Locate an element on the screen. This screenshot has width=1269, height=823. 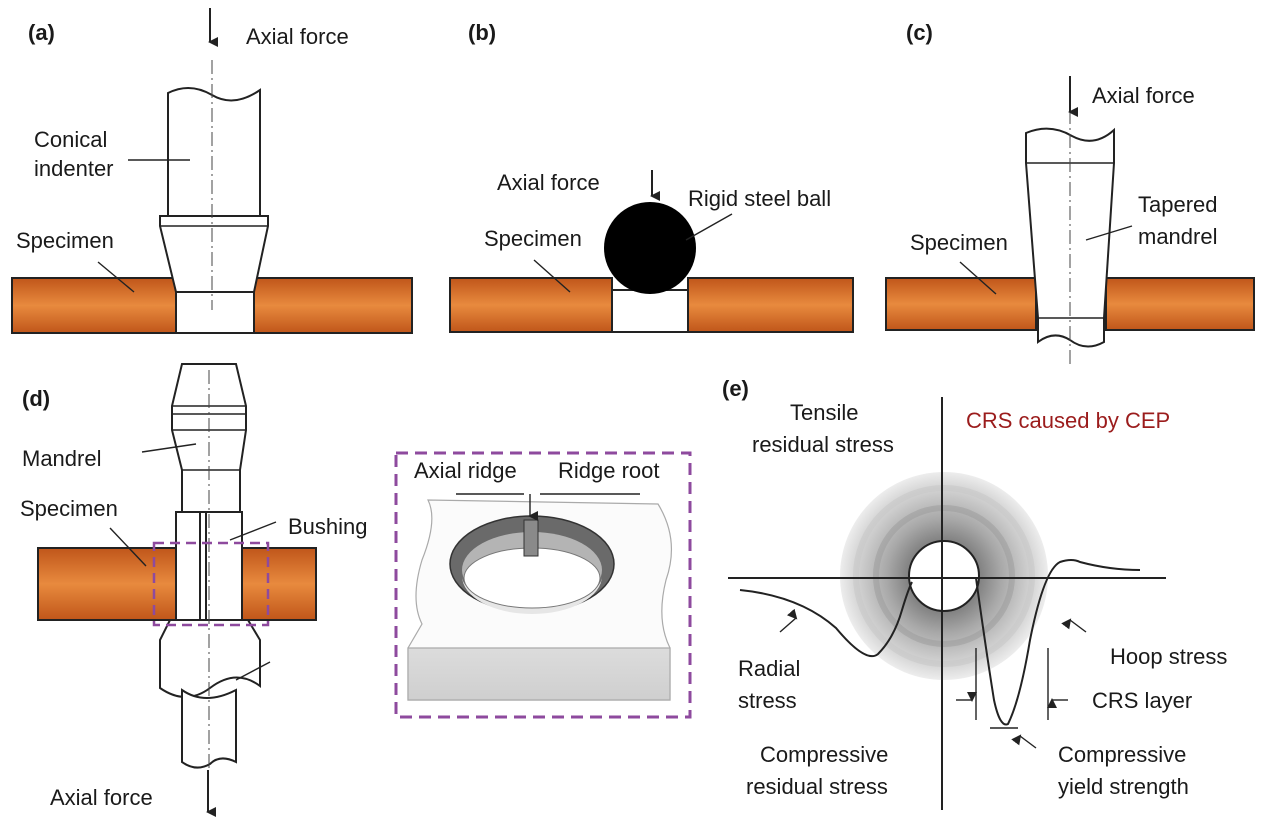
axial-ridge-label: Axial ridge is located at coordinates (465, 470).